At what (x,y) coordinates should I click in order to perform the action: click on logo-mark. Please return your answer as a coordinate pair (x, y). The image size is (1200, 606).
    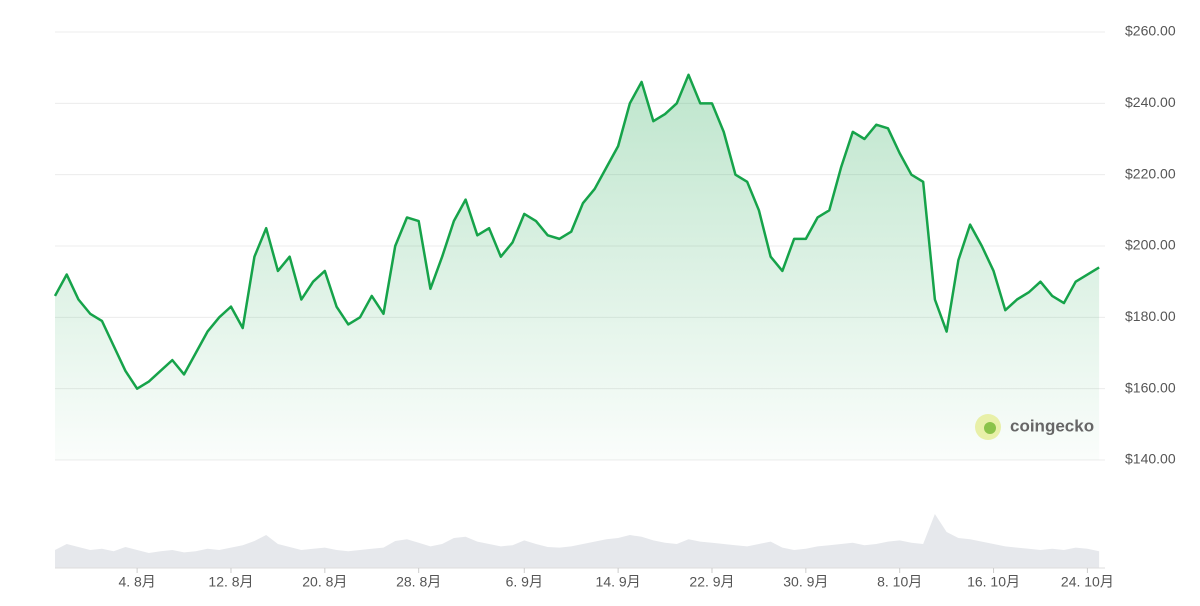
    Looking at the image, I should click on (990, 428).